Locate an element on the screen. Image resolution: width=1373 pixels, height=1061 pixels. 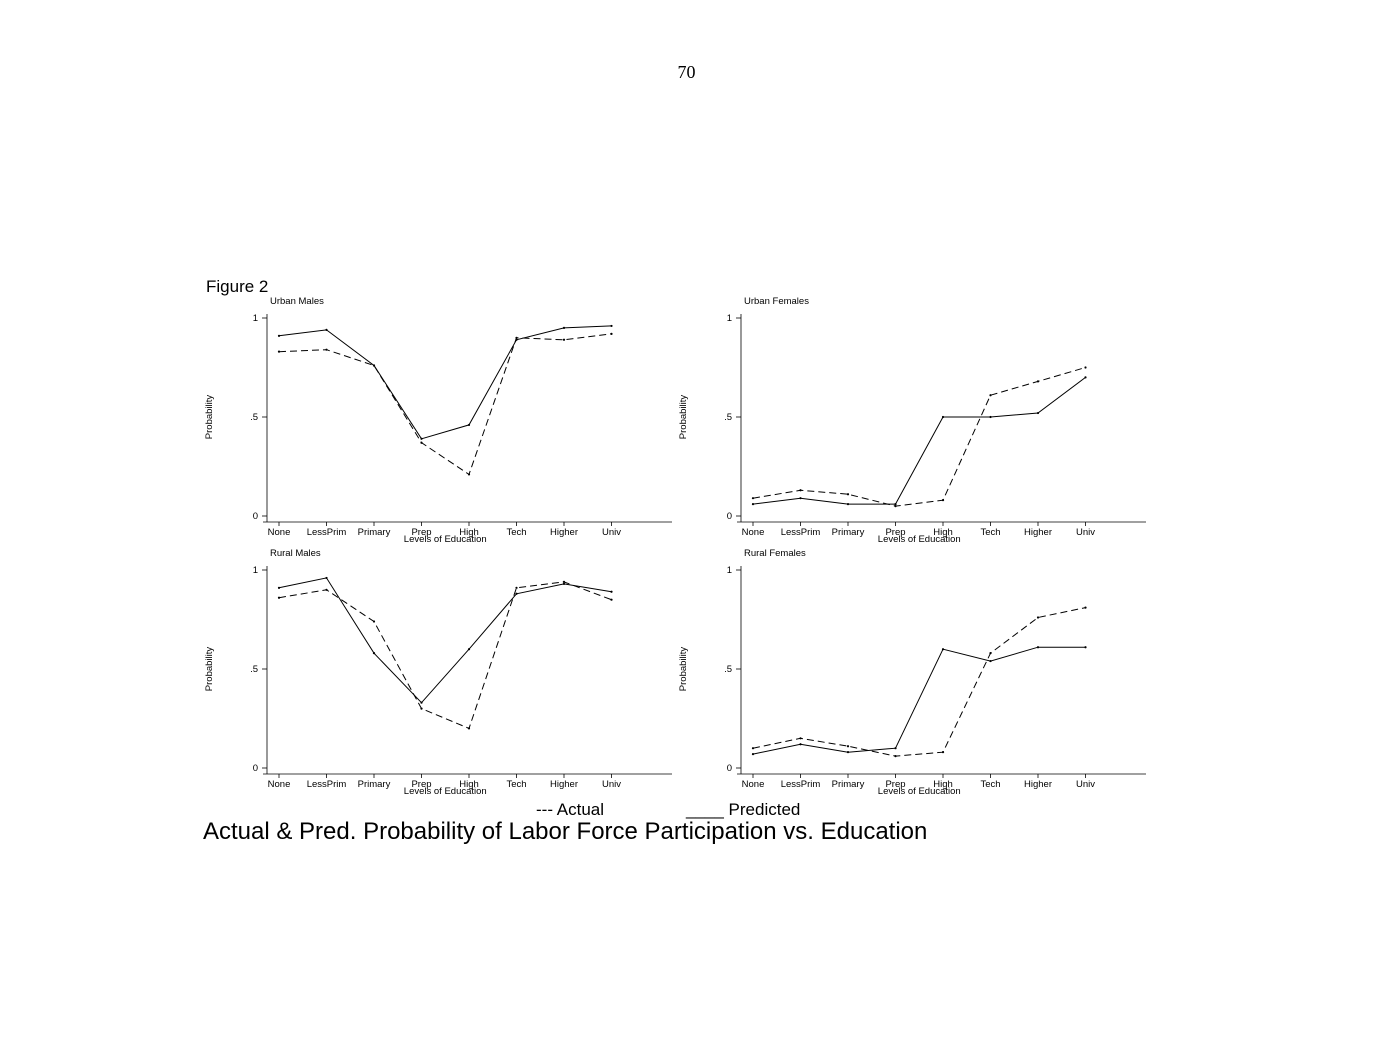
panel-title: Urban Females is located at coordinates (776, 301).